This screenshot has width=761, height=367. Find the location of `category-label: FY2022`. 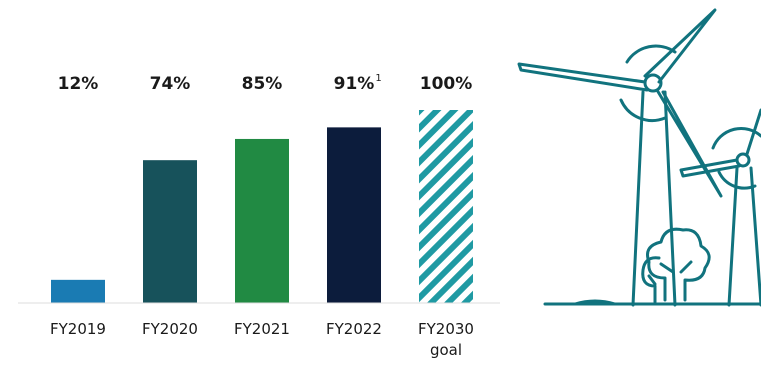

category-label: FY2022 is located at coordinates (354, 329).